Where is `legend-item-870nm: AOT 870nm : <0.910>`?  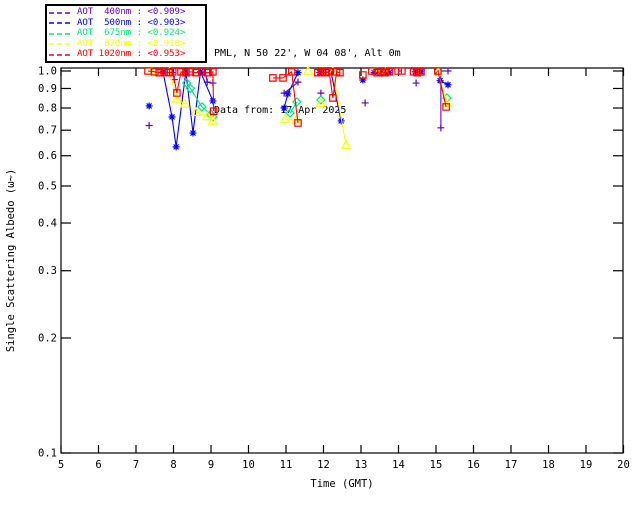 legend-item-870nm: AOT 870nm : <0.910> is located at coordinates (126, 44).